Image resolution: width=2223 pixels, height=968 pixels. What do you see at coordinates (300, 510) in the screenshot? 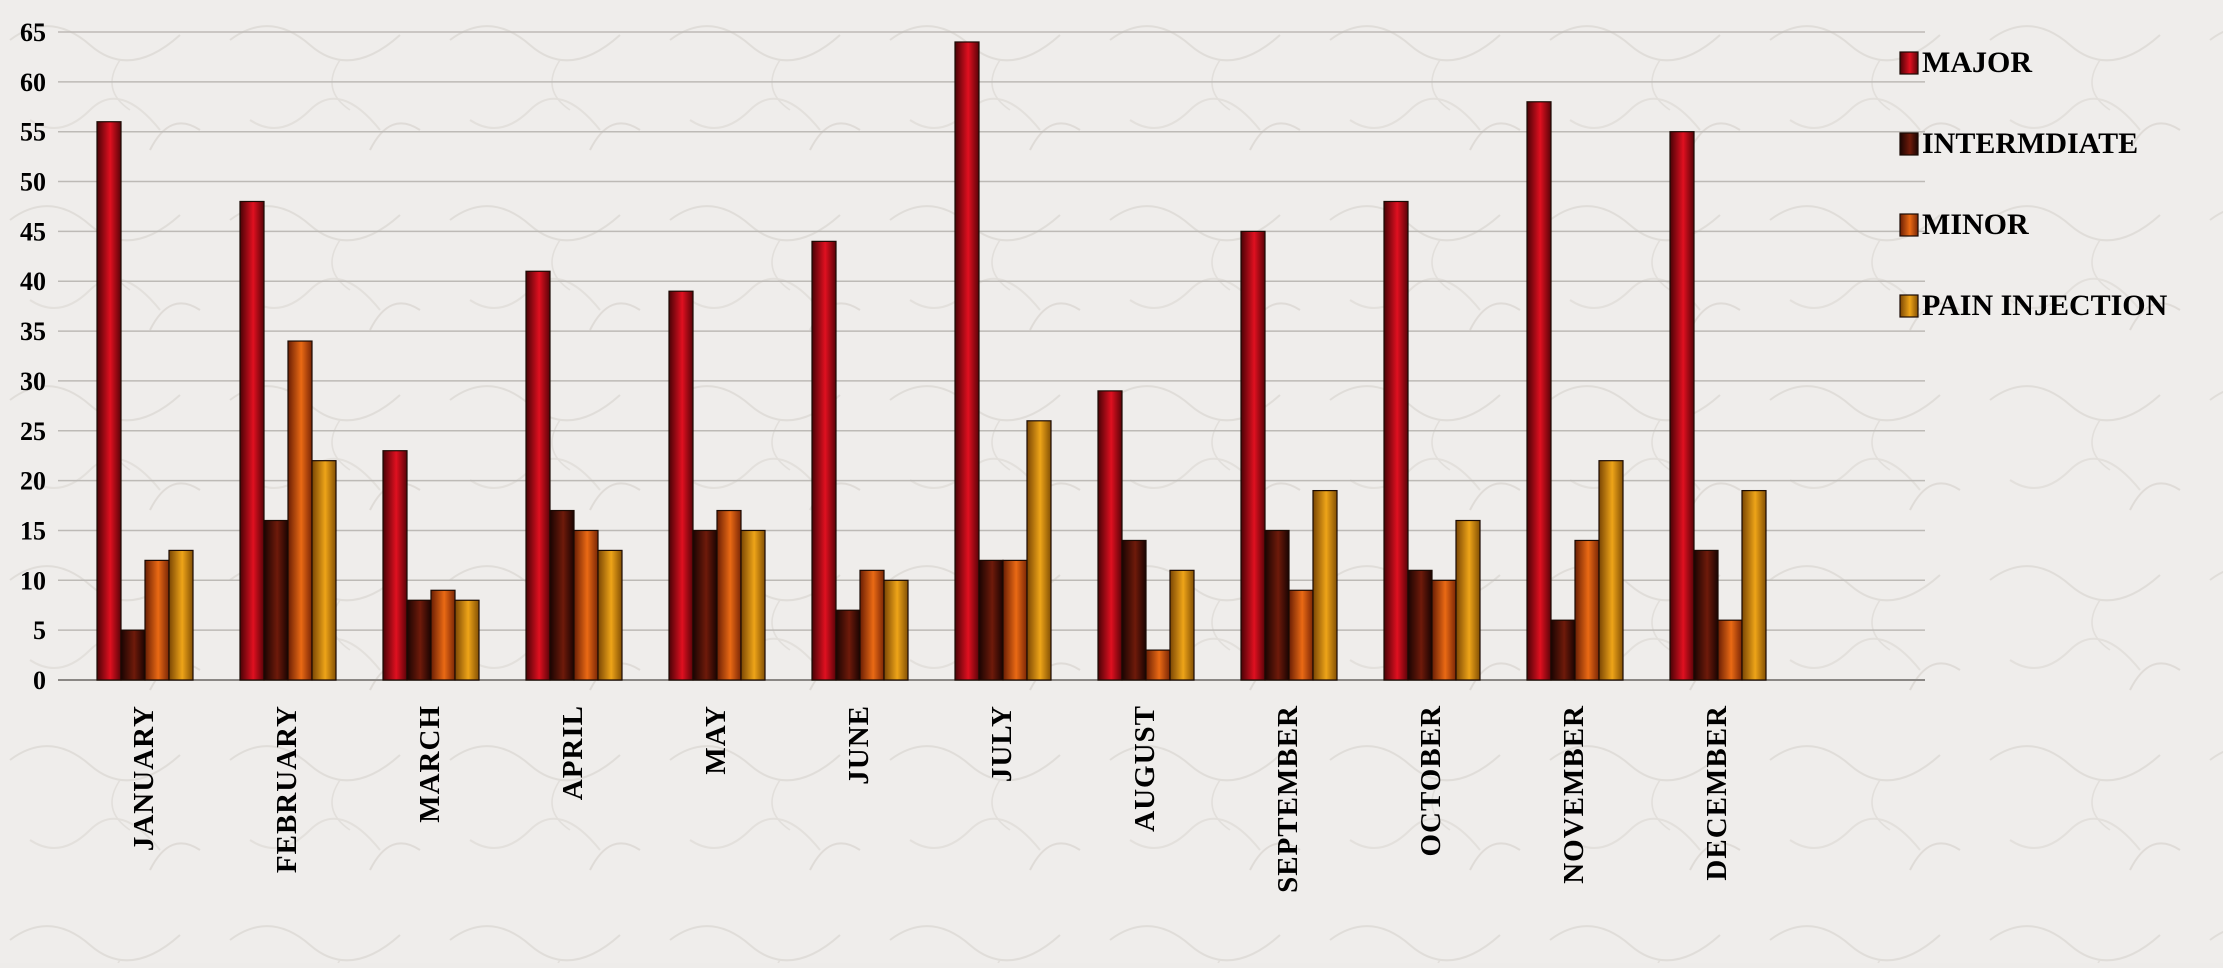
I see `bar-minor-february` at bounding box center [300, 510].